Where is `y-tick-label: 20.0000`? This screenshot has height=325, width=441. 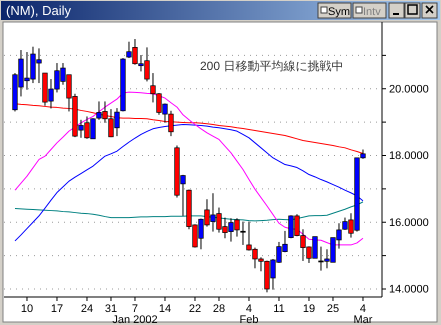 y-tick-label: 20.0000 is located at coordinates (409, 89).